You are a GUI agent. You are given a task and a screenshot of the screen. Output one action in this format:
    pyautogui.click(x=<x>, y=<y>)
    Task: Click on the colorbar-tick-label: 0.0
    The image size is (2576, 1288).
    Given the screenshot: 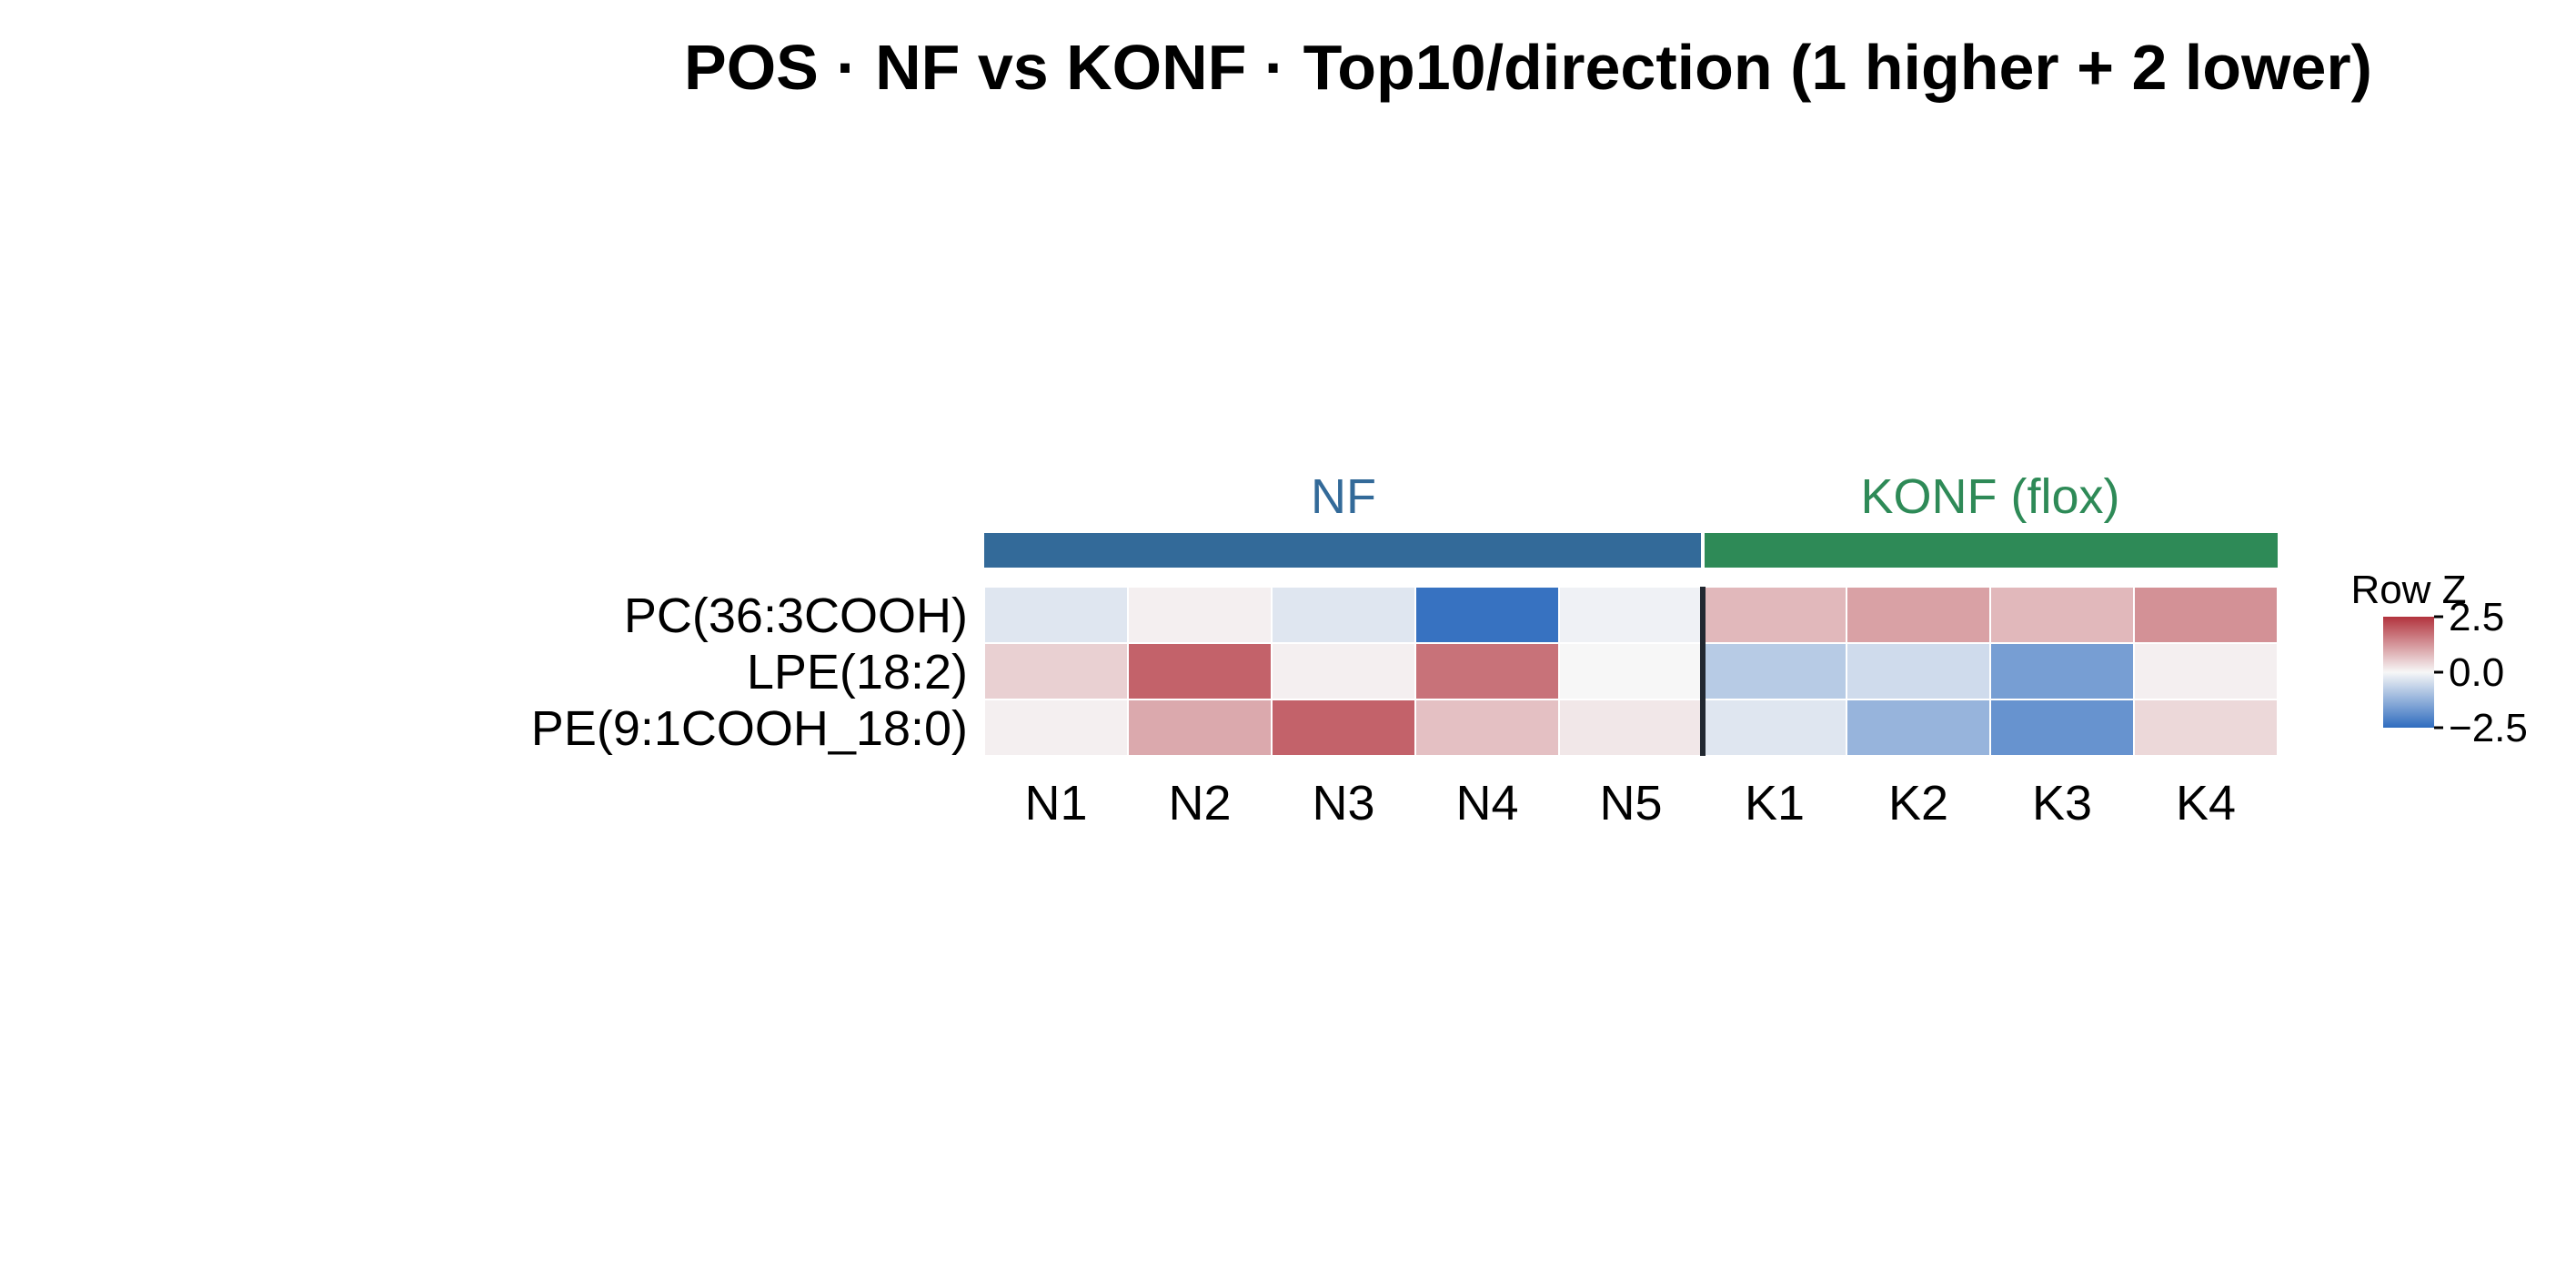 What is the action you would take?
    pyautogui.click(x=2476, y=672)
    